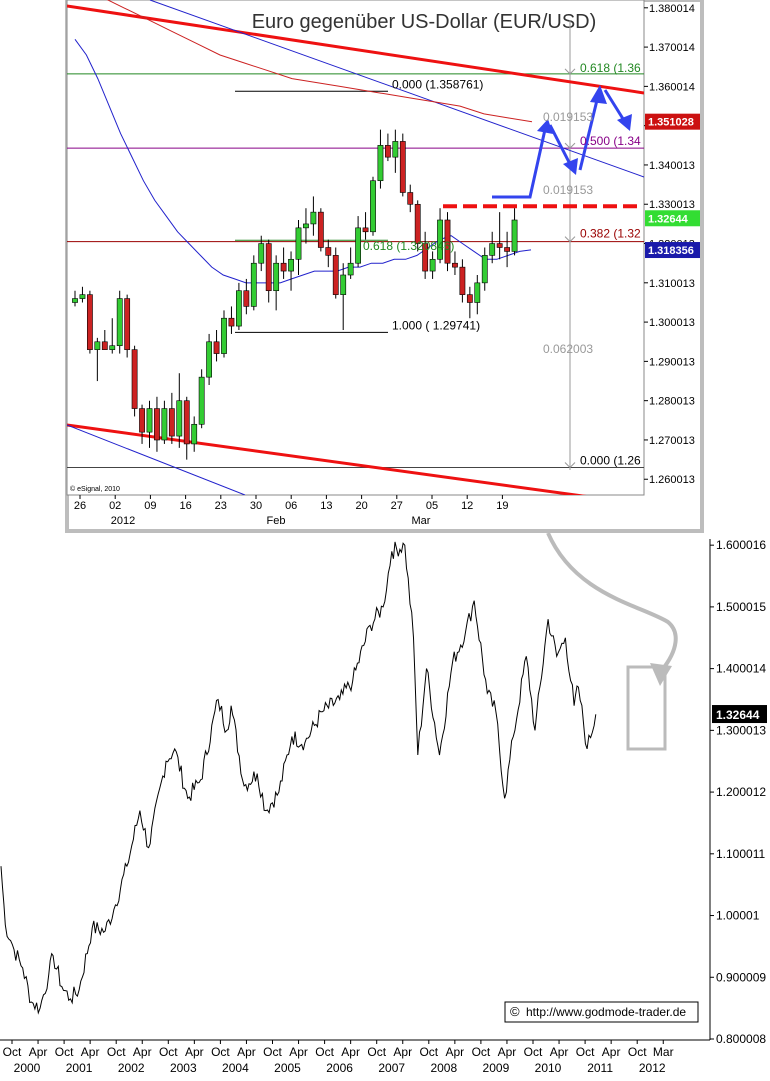 This screenshot has height=1081, width=770. What do you see at coordinates (668, 219) in the screenshot?
I see `price-label: 1.32644` at bounding box center [668, 219].